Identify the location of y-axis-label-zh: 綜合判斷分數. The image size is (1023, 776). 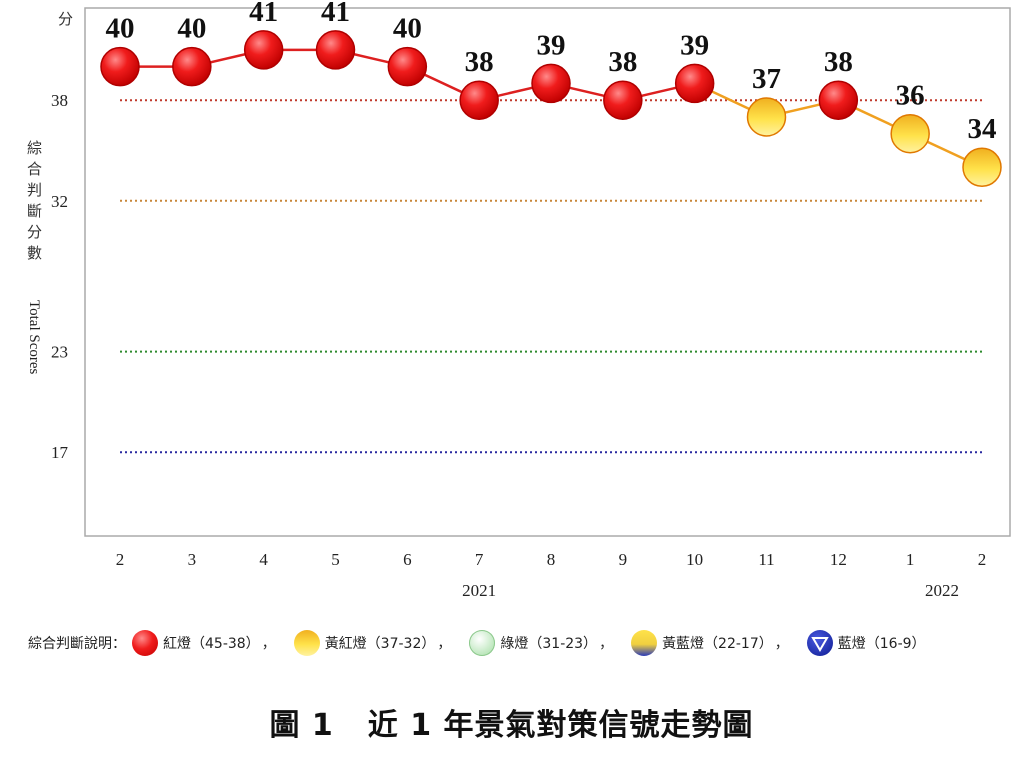
(34, 203).